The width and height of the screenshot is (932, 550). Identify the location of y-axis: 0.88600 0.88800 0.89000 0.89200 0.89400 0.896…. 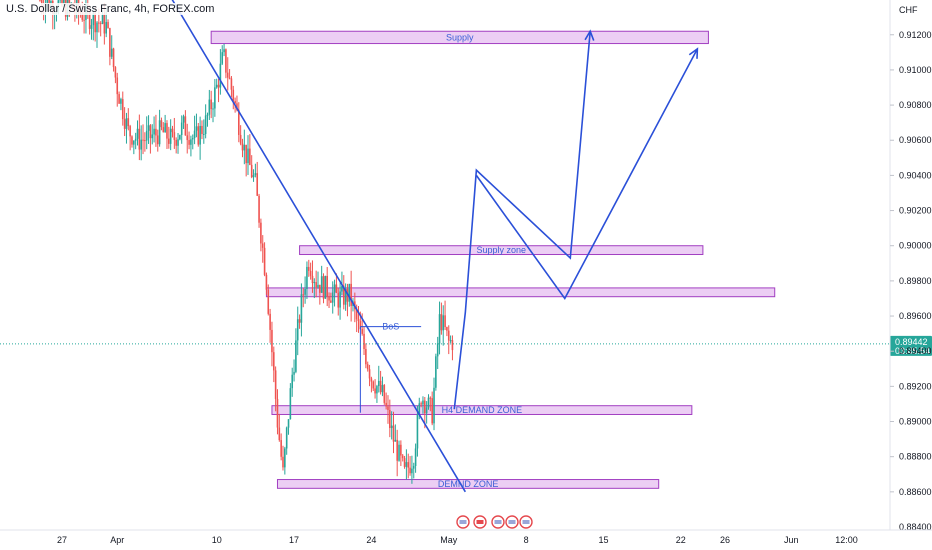
(910, 266).